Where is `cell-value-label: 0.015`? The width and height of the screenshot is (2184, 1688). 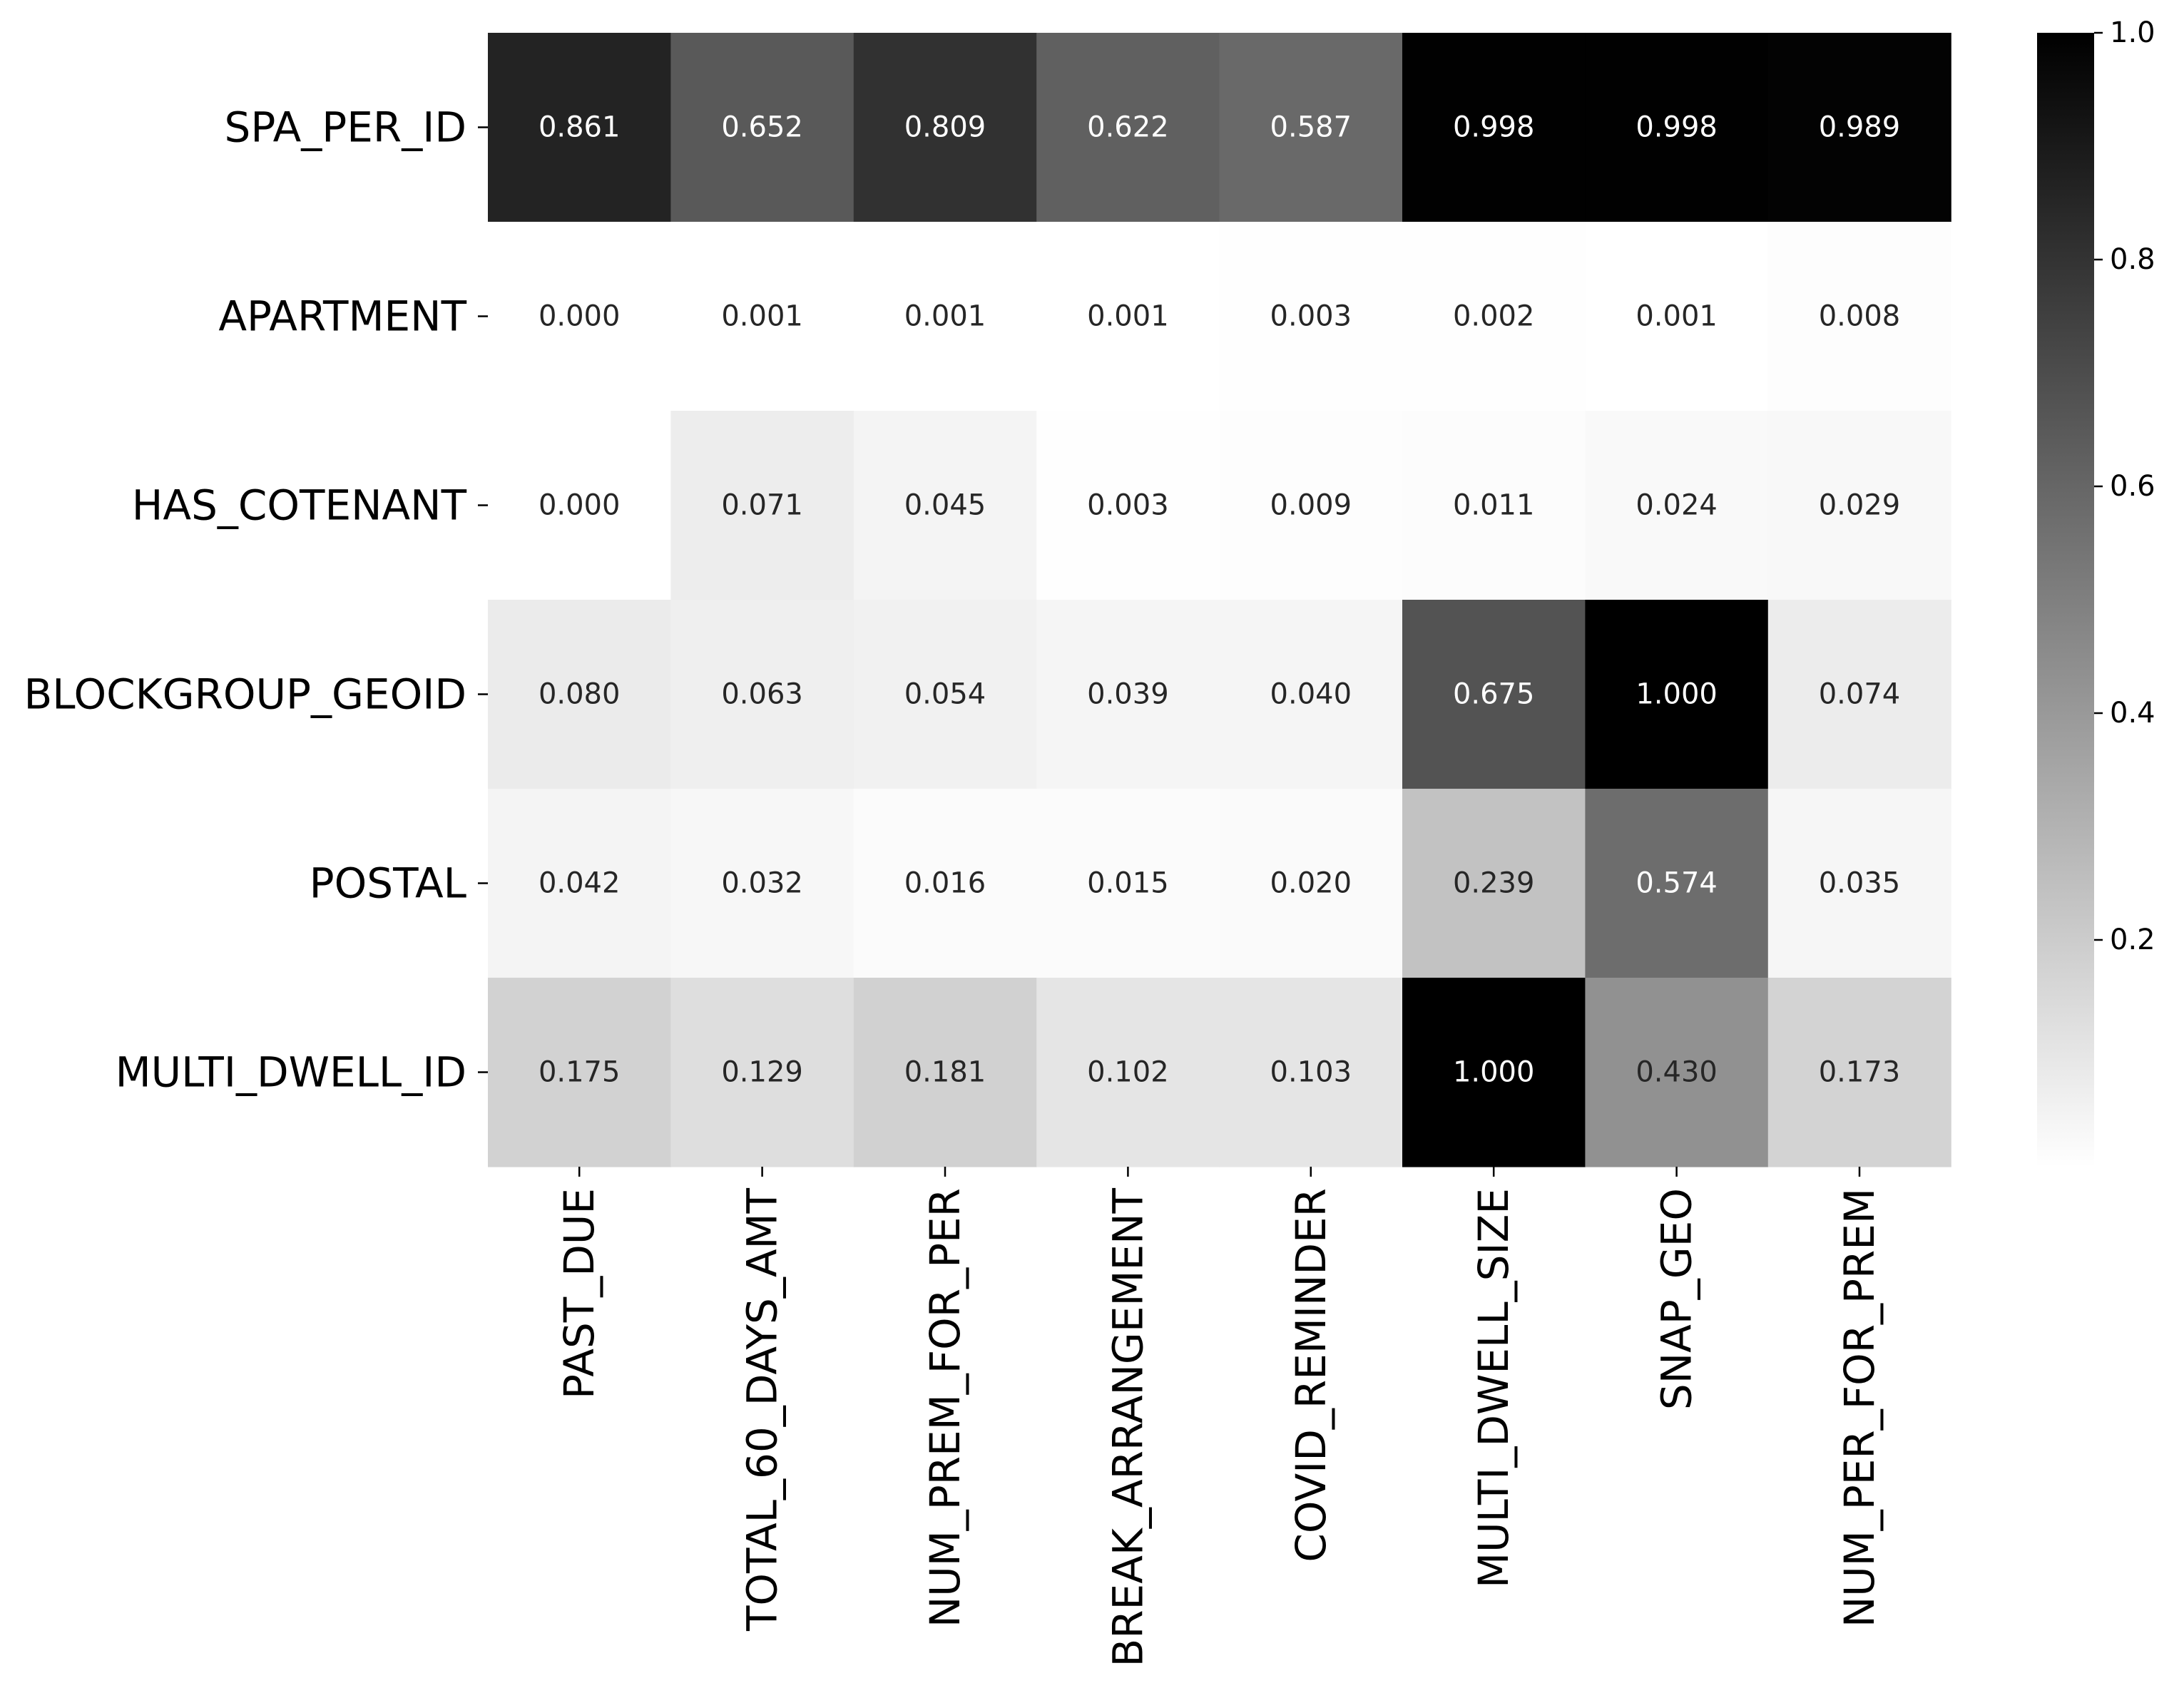 cell-value-label: 0.015 is located at coordinates (1128, 883).